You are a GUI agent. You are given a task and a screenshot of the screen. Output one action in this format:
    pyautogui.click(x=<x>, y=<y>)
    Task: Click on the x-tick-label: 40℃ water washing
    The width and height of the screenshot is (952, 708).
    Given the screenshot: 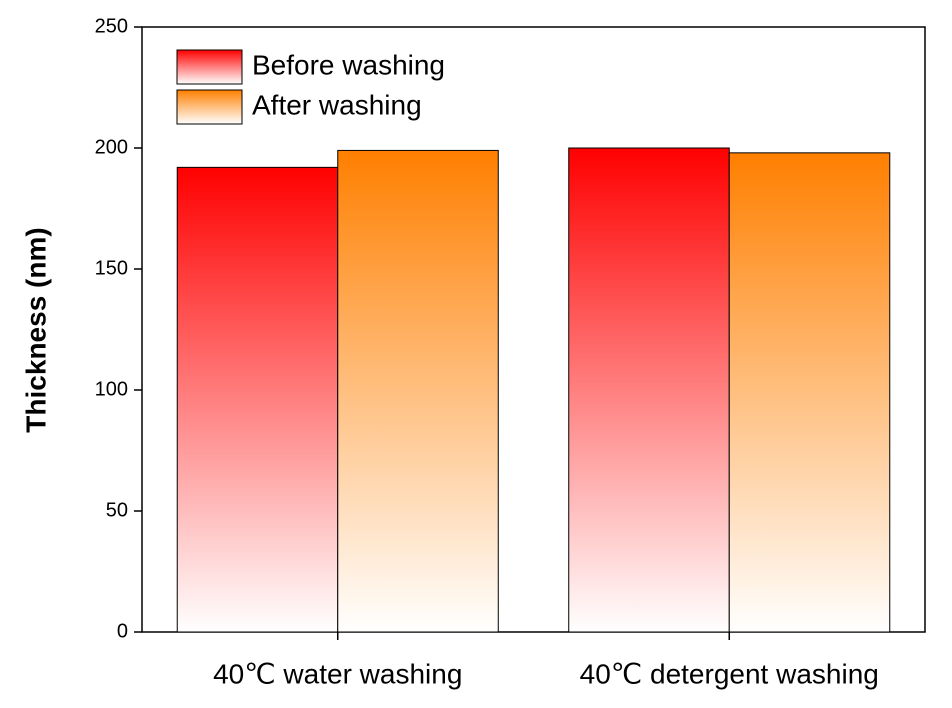 What is the action you would take?
    pyautogui.click(x=337, y=673)
    